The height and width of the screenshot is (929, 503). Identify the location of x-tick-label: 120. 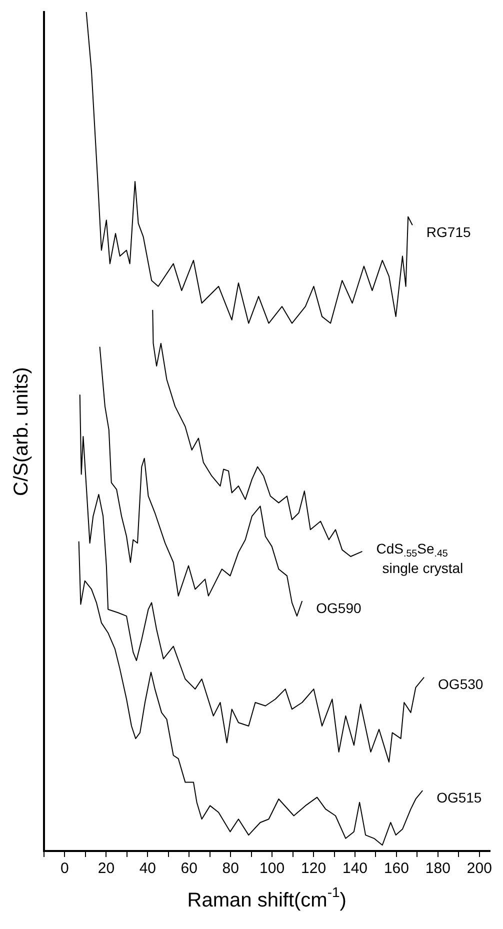
(313, 869).